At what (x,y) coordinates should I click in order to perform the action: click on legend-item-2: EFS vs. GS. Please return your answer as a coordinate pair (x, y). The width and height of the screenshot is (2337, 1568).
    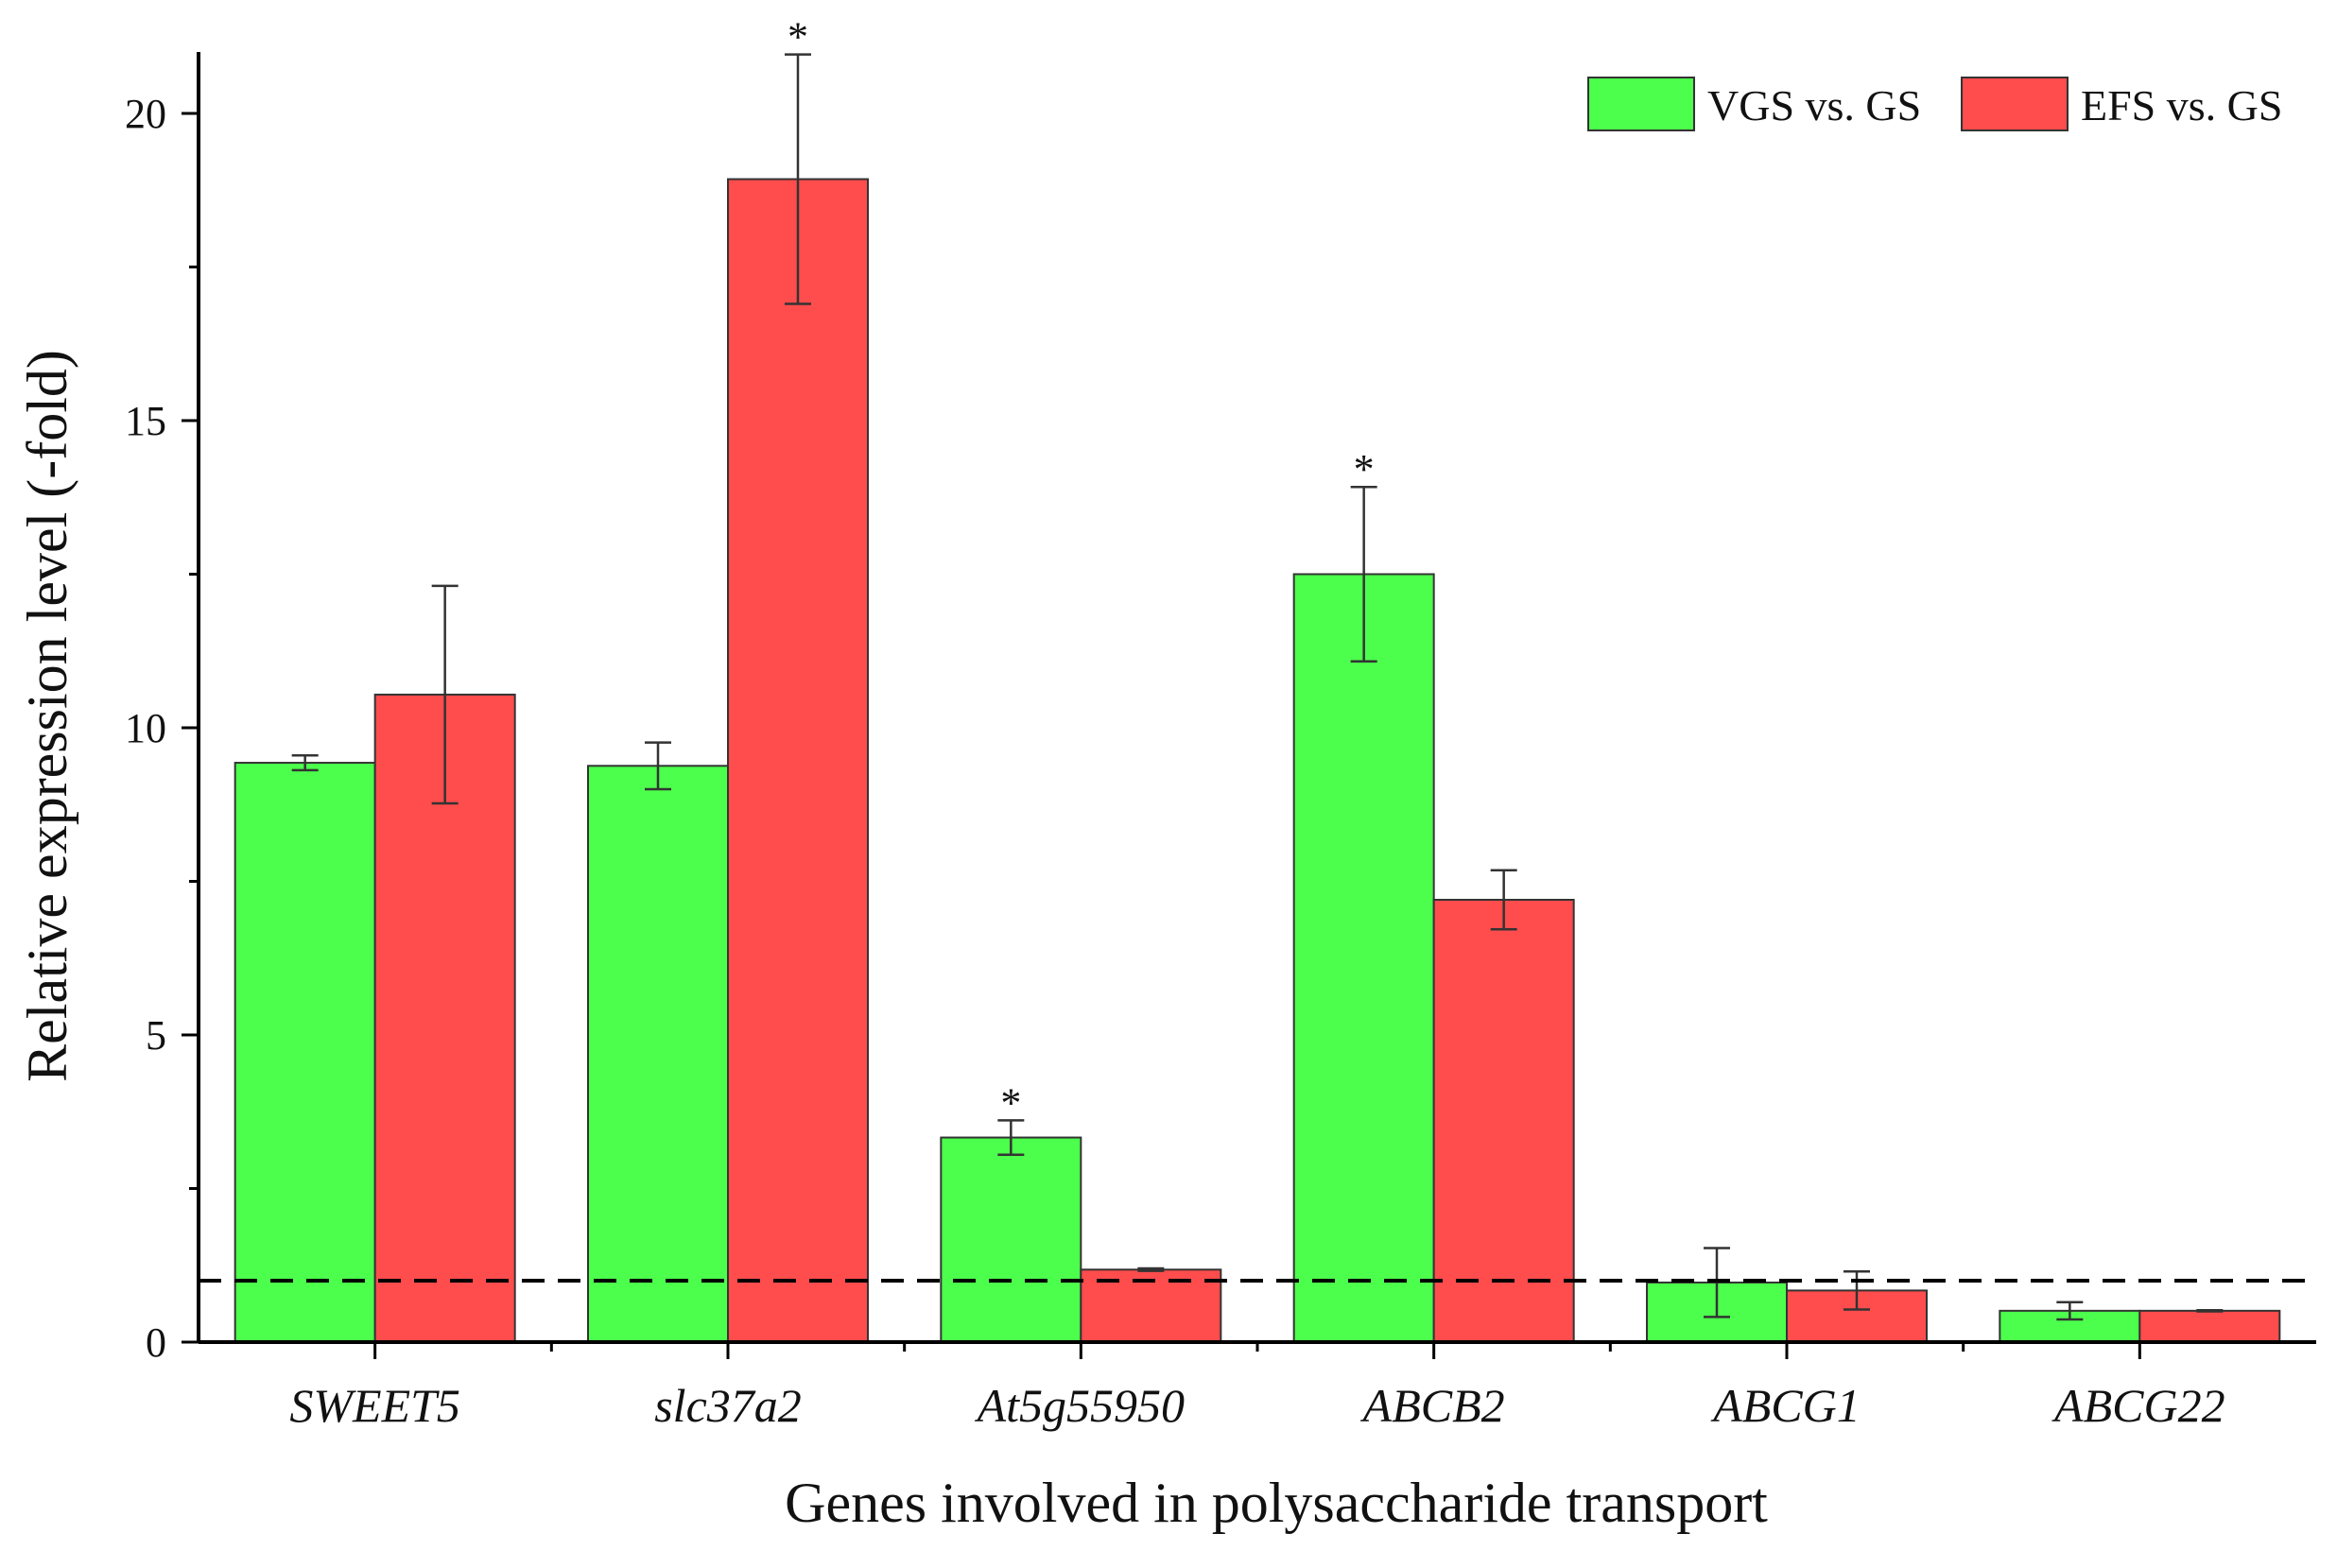
    Looking at the image, I should click on (2121, 104).